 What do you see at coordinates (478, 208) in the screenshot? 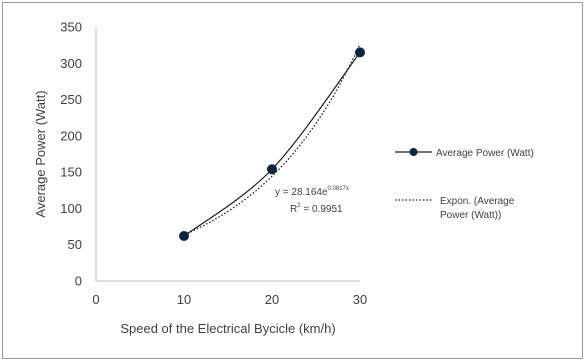
I see `legend-label-expon: Expon. (Average Power (Watt))` at bounding box center [478, 208].